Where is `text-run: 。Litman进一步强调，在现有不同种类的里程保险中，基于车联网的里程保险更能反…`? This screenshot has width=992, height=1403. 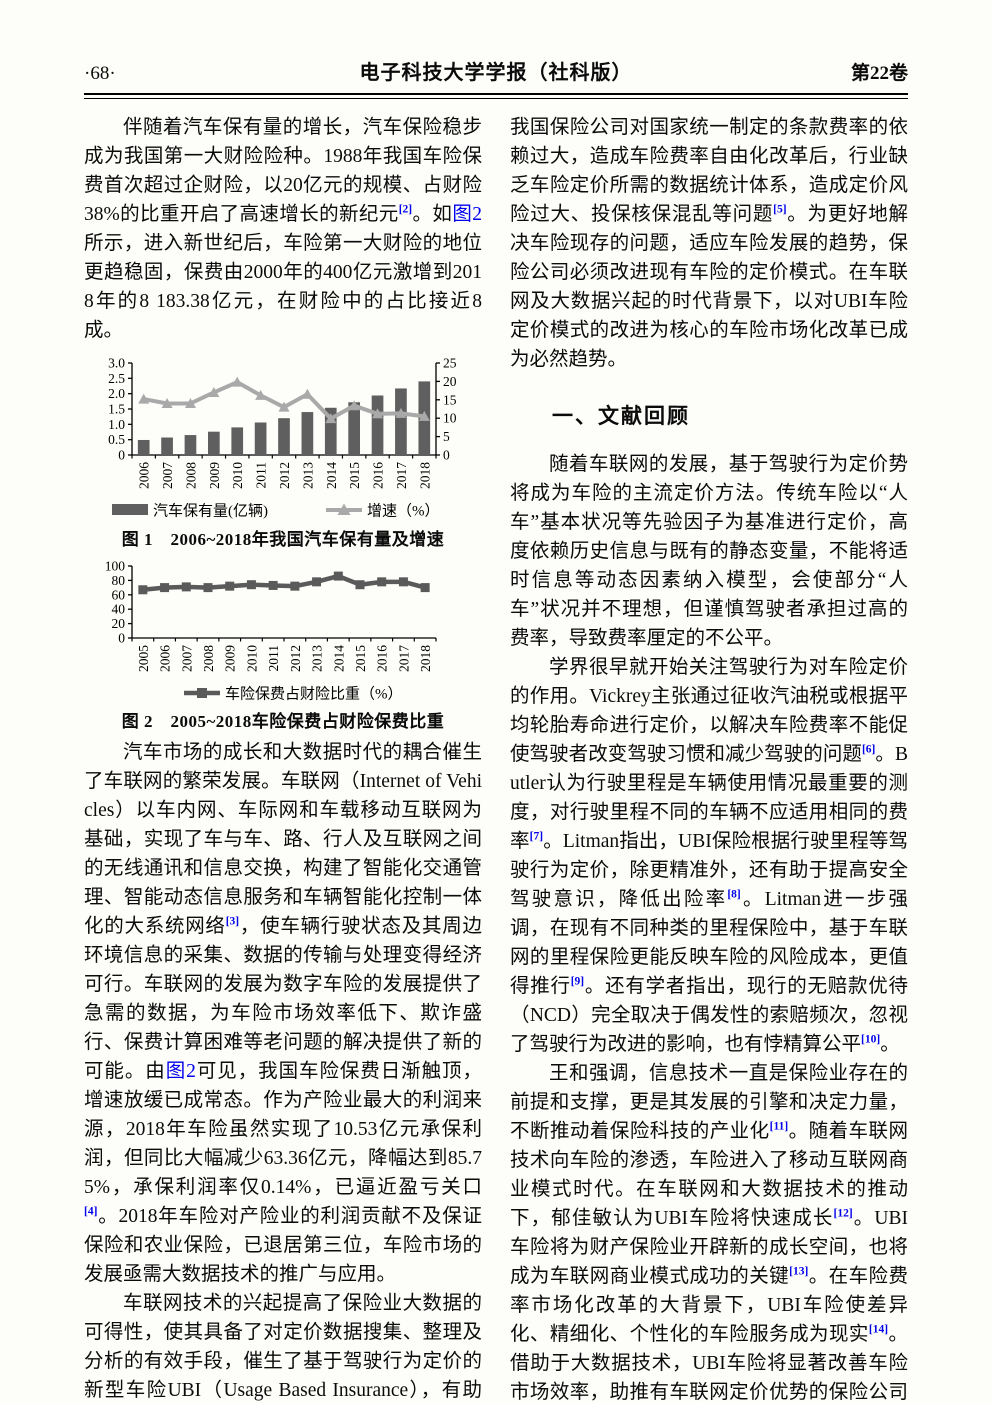
text-run: 。Litman进一步强调，在现有不同种类的里程保险中，基于车联网的里程保险更能反… is located at coordinates (709, 943).